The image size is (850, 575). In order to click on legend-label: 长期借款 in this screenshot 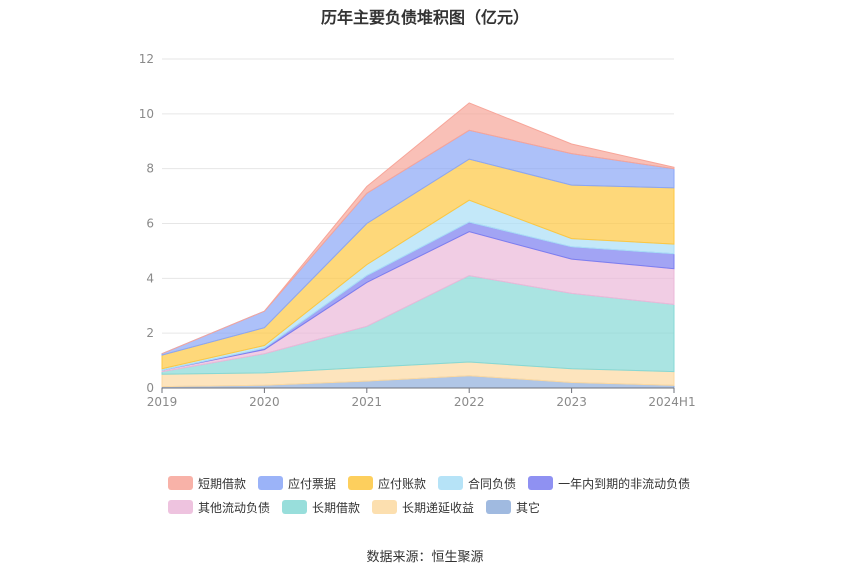, I will do `click(336, 507)`.